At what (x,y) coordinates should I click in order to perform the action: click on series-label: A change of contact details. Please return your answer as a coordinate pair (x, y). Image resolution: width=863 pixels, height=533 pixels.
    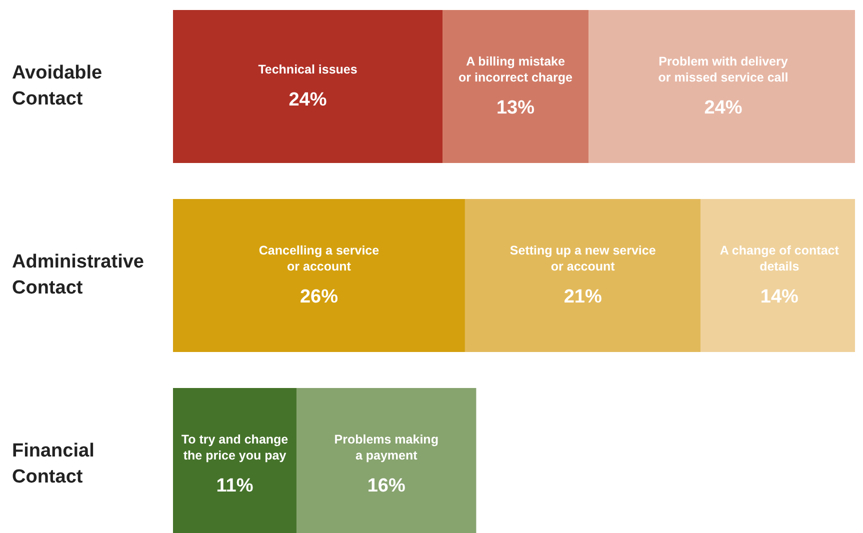
    Looking at the image, I should click on (780, 259).